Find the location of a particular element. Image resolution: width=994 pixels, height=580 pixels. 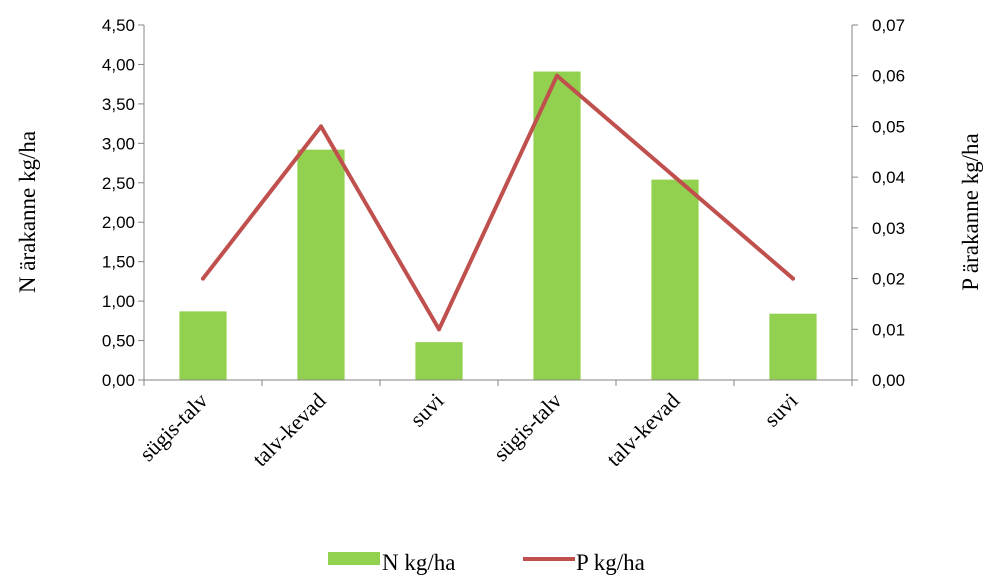

left-tick-label: 2,00 is located at coordinates (118, 222).